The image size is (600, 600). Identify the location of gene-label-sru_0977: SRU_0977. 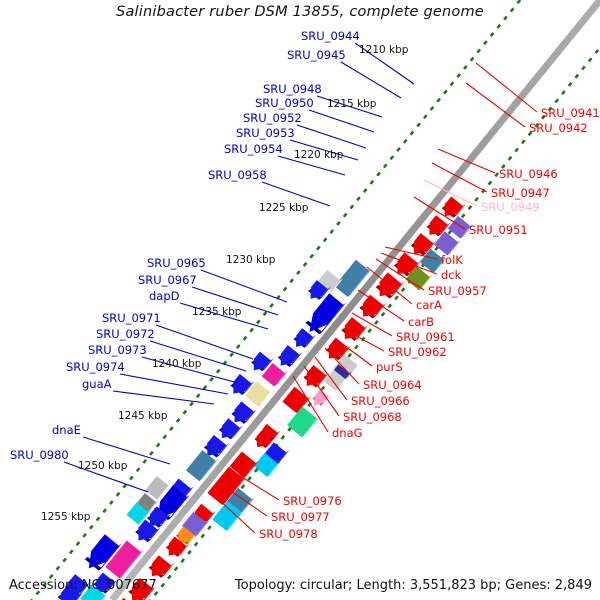
(300, 517).